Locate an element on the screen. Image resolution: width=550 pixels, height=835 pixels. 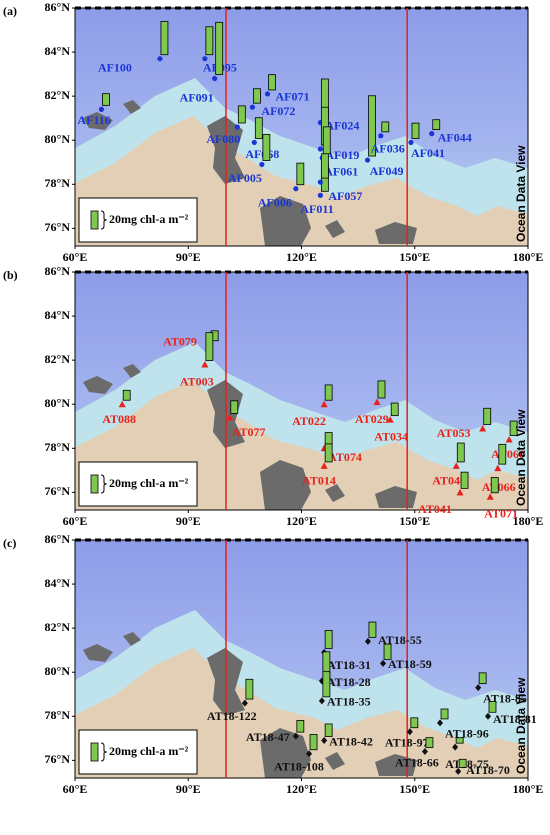
station-label: AF024 is located at coordinates (342, 125).